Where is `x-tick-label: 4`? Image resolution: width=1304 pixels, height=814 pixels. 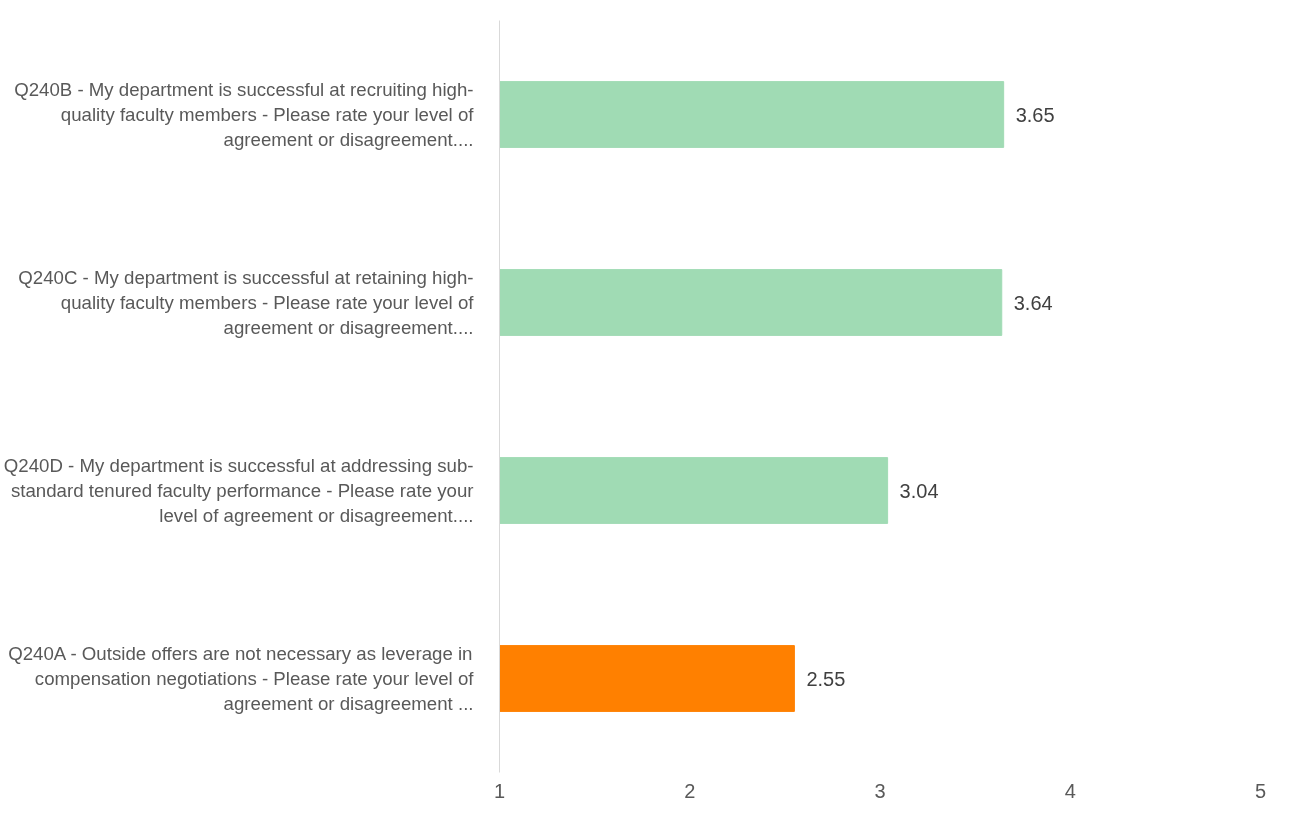 x-tick-label: 4 is located at coordinates (1070, 790).